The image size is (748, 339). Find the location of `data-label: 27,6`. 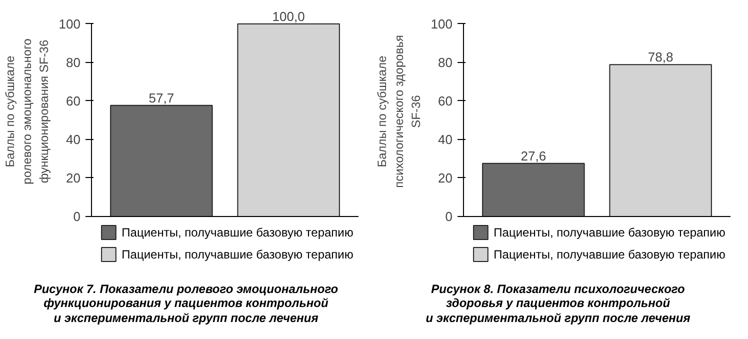

data-label: 27,6 is located at coordinates (533, 156).